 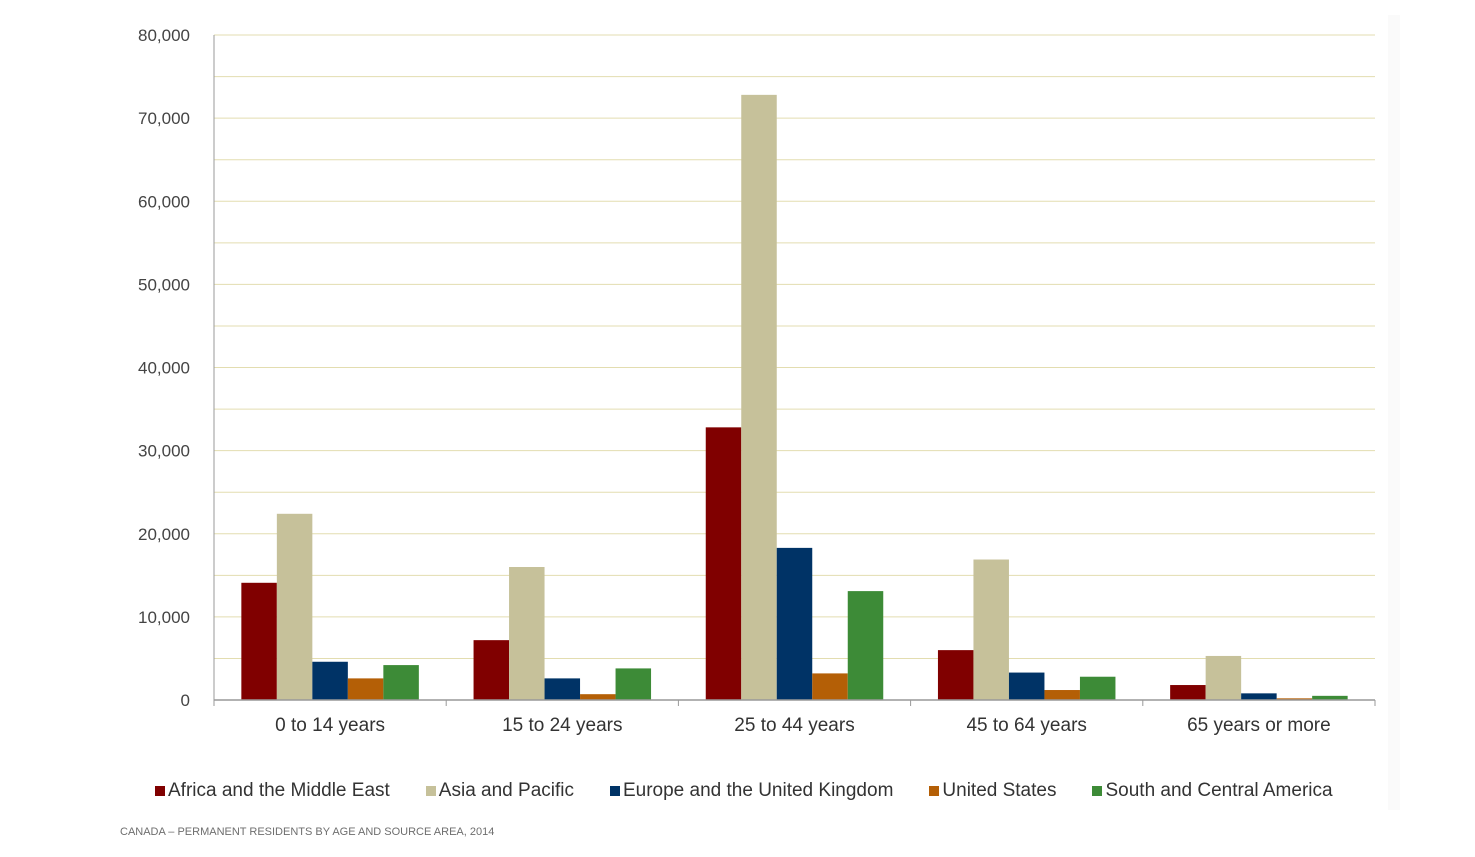 I want to click on legend-item: United States, so click(x=992, y=791).